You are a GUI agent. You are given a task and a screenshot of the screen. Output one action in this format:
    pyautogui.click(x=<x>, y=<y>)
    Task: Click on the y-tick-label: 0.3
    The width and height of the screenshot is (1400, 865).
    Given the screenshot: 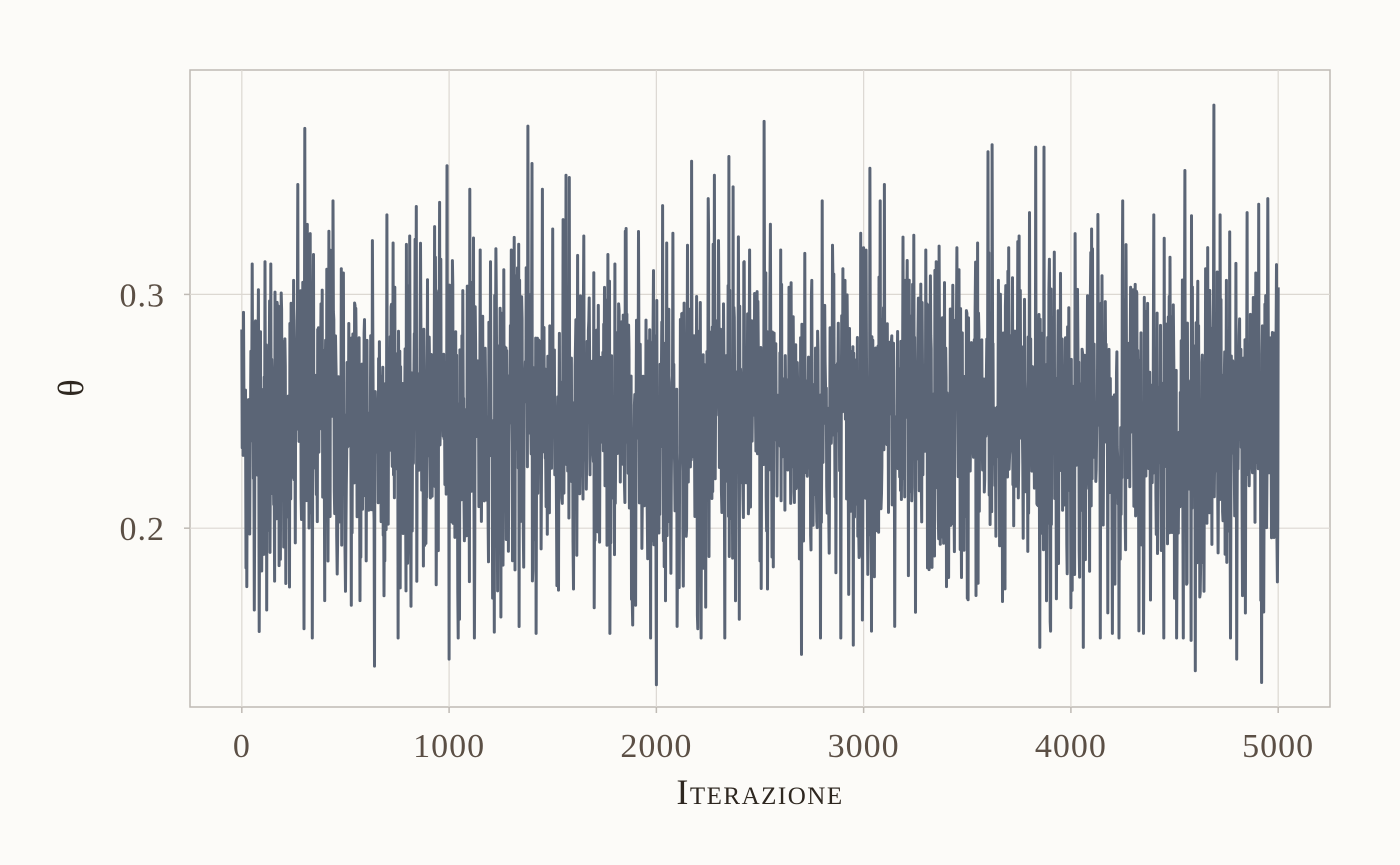 What is the action you would take?
    pyautogui.click(x=143, y=295)
    